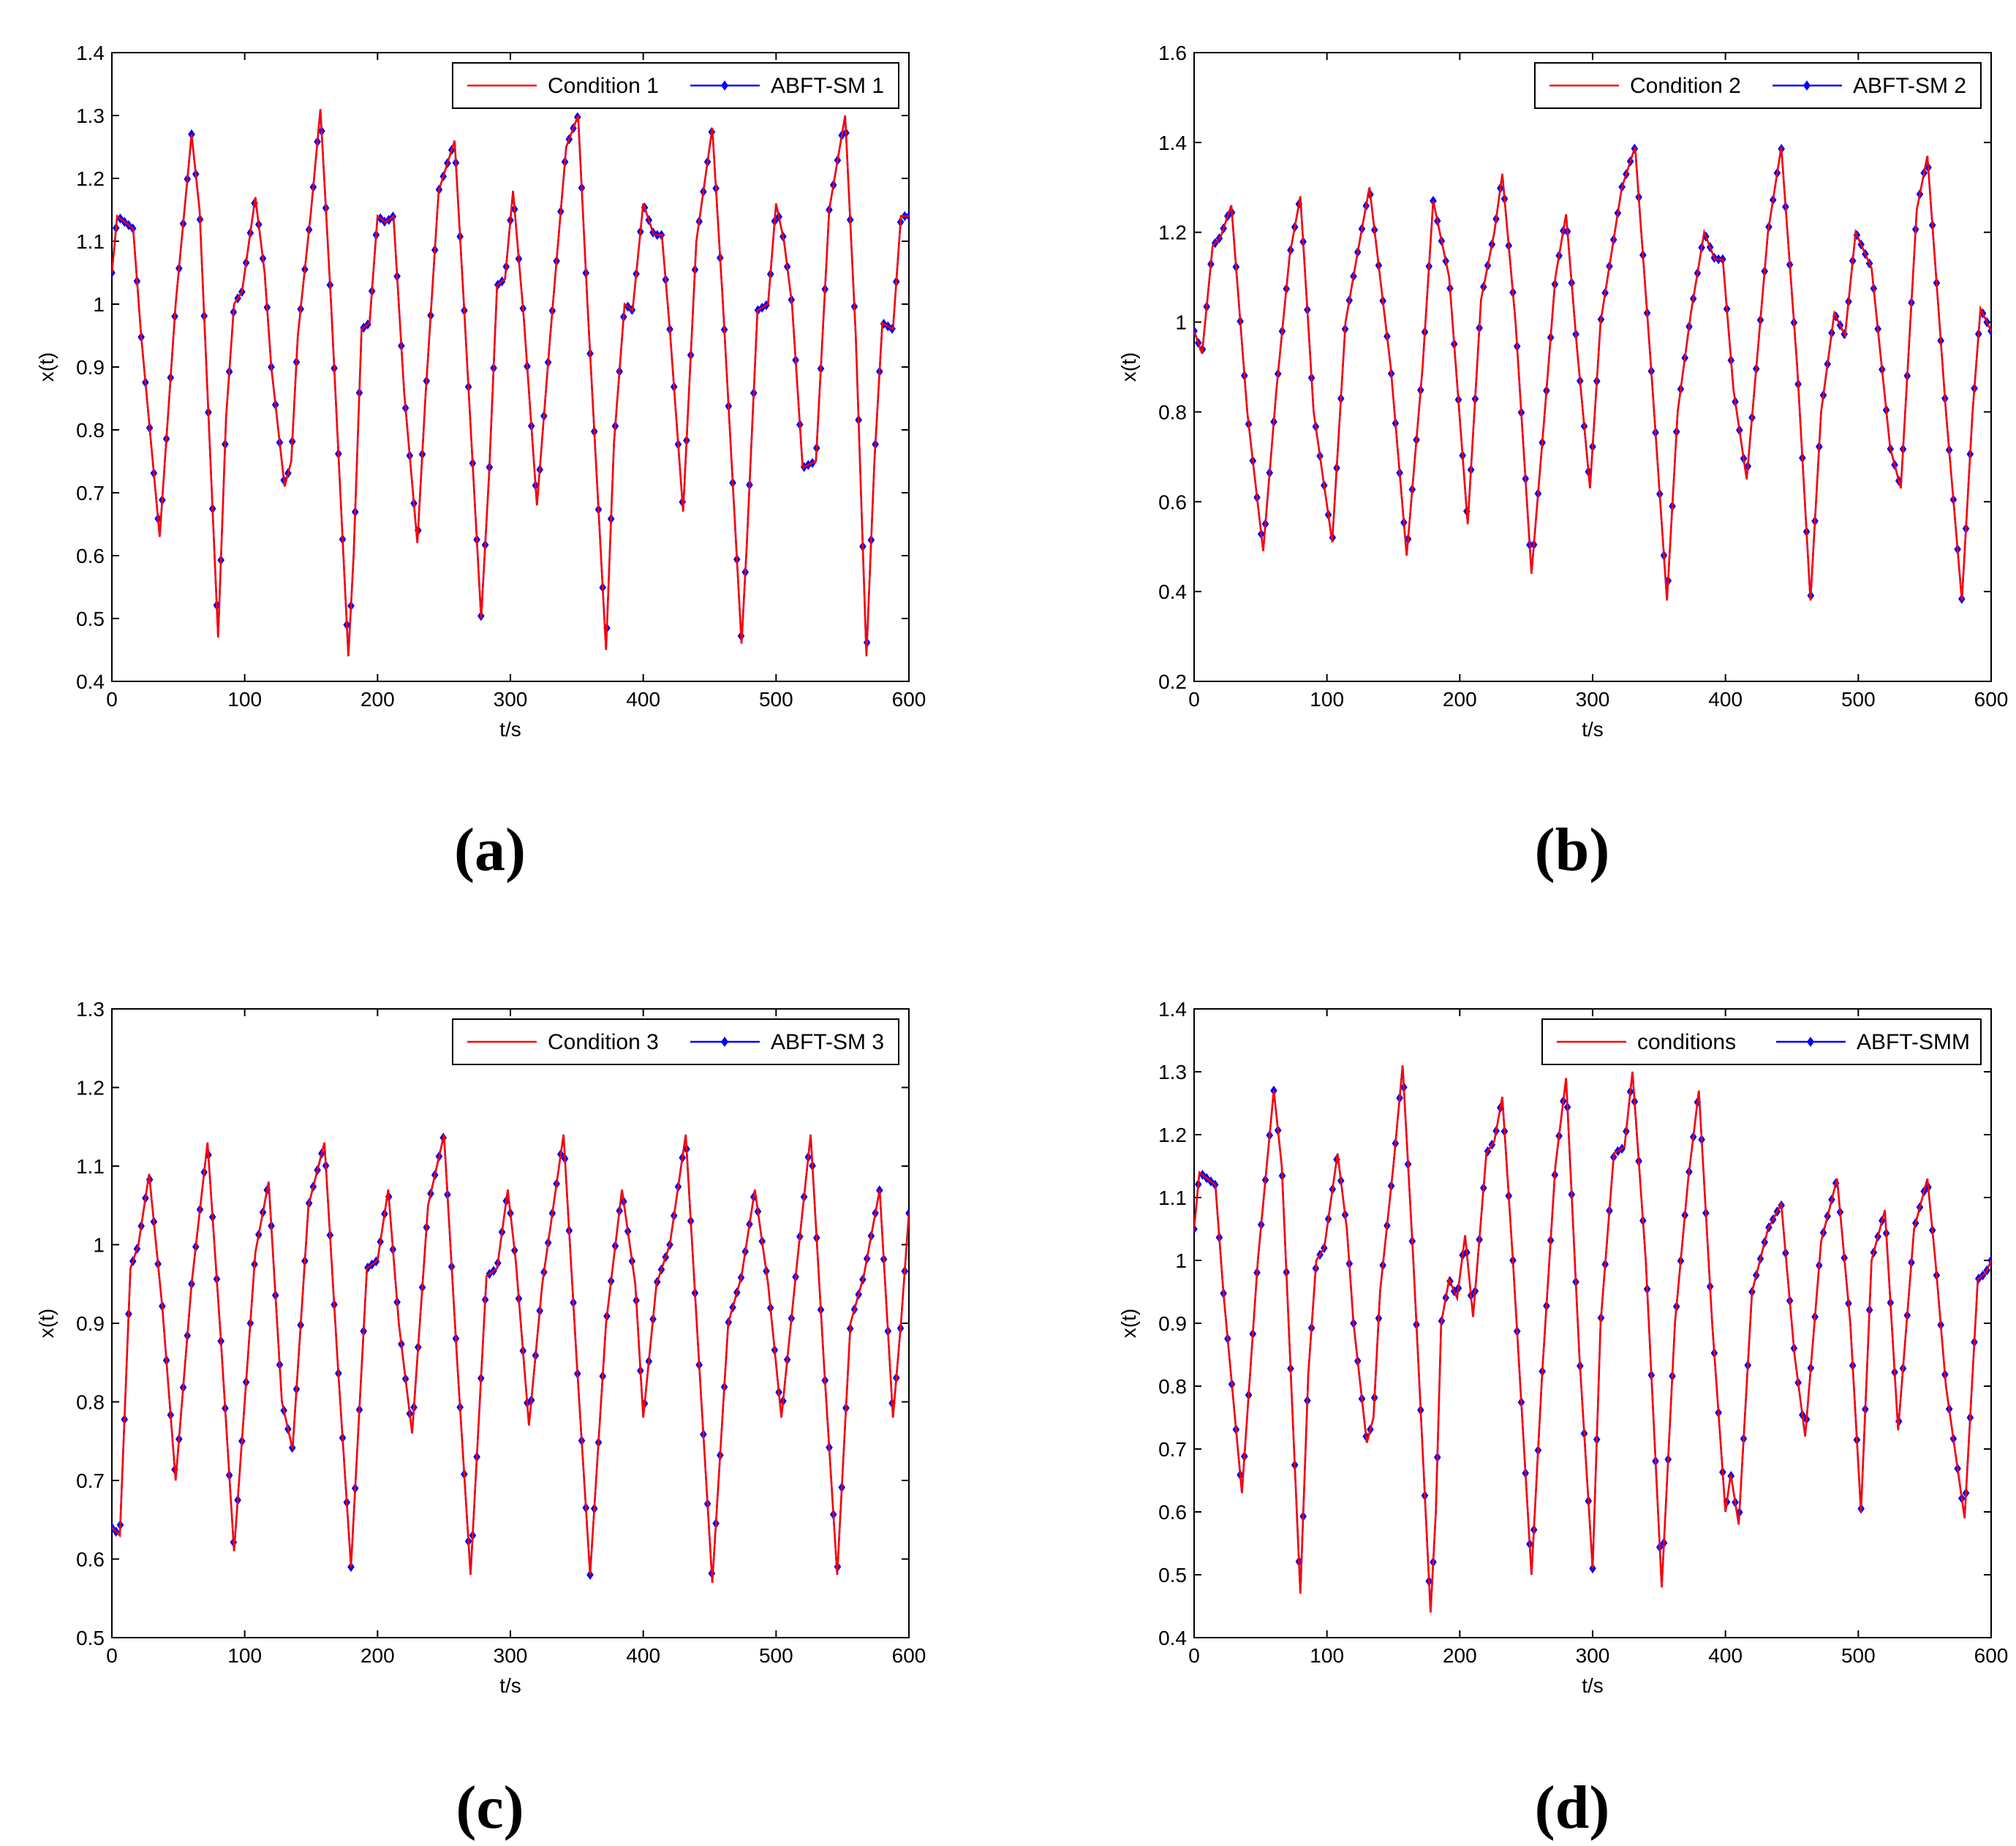 Image resolution: width=2016 pixels, height=1846 pixels. Describe the element at coordinates (1172, 53) in the screenshot. I see `y-tick-label: 1.6` at that location.